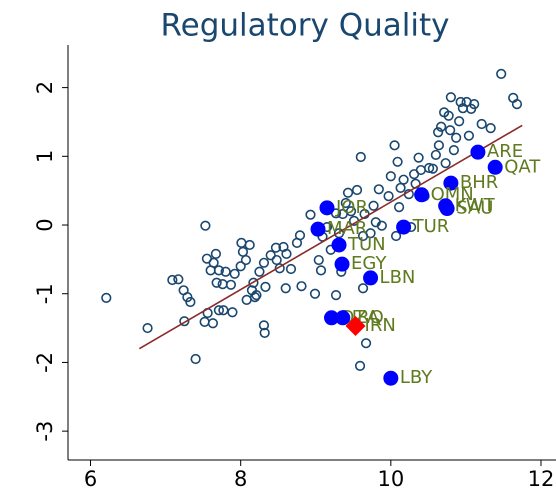 The image size is (556, 490). Describe the element at coordinates (240, 478) in the screenshot. I see `x-tick-label: 8` at that location.